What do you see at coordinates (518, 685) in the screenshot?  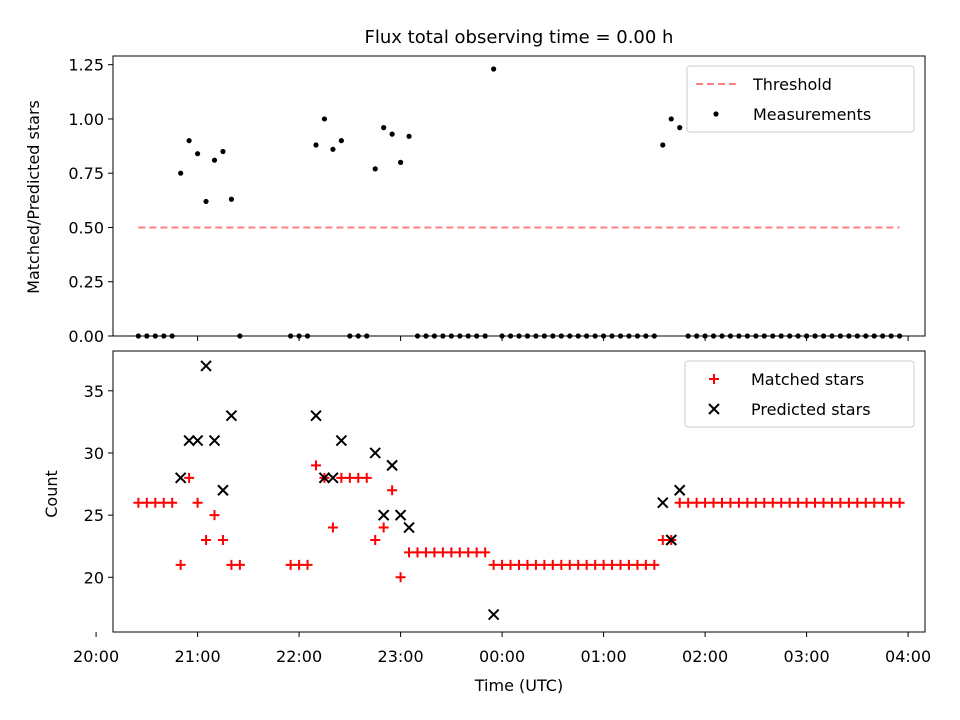 I see `x-axis-label: Time (UTC)` at bounding box center [518, 685].